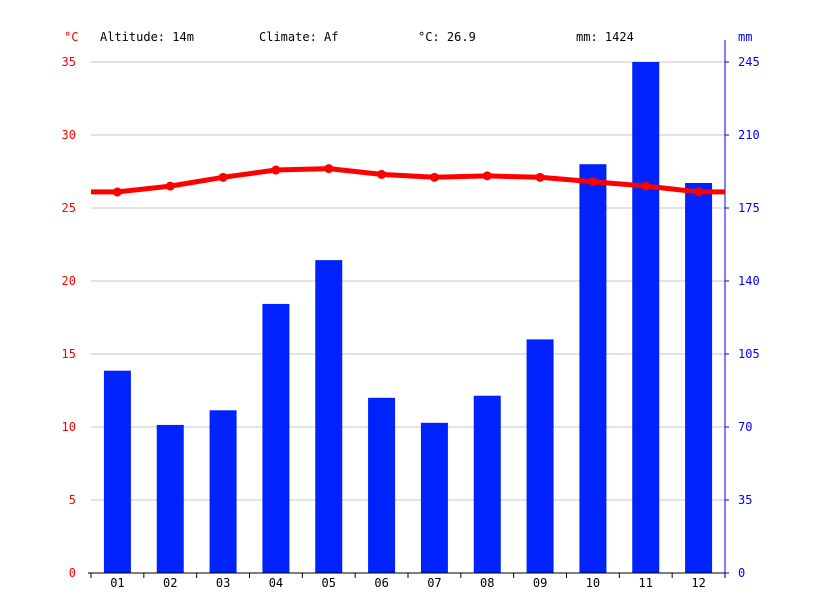 The image size is (815, 611). Describe the element at coordinates (298, 37) in the screenshot. I see `climate-label: Climate: Af` at that location.